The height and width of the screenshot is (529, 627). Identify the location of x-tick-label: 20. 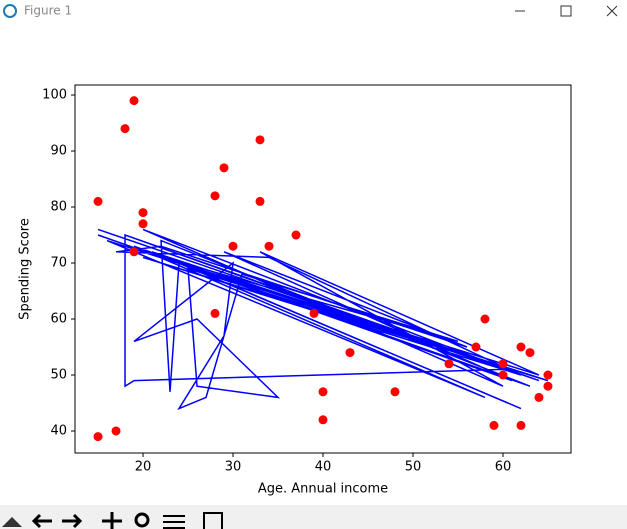
(143, 467).